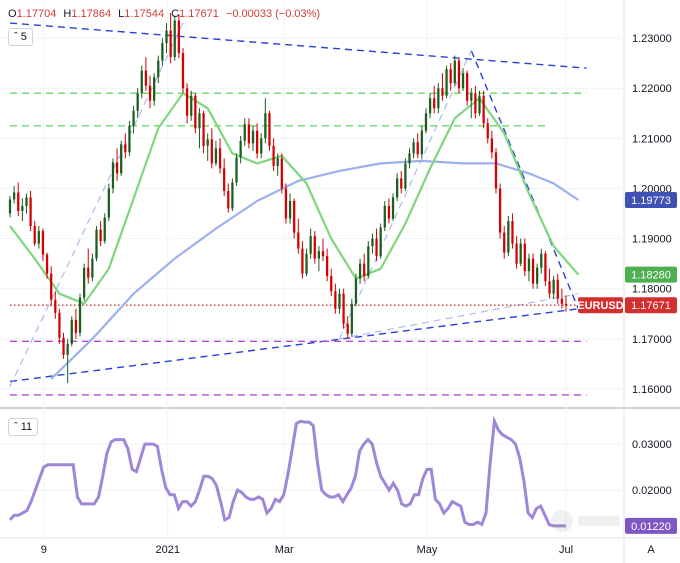 Image resolution: width=680 pixels, height=563 pixels. What do you see at coordinates (144, 14) in the screenshot?
I see `low-value: 1.17544` at bounding box center [144, 14].